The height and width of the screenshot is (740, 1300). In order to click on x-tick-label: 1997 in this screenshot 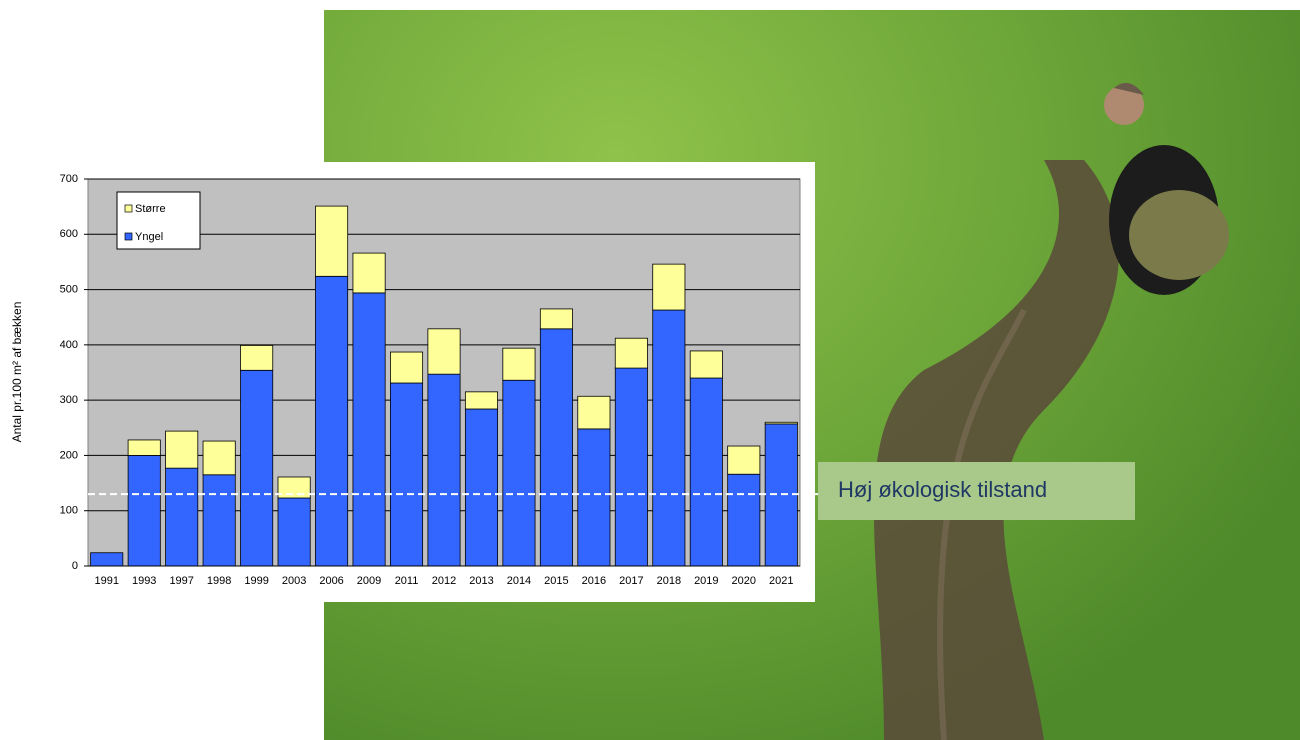, I will do `click(181, 581)`.